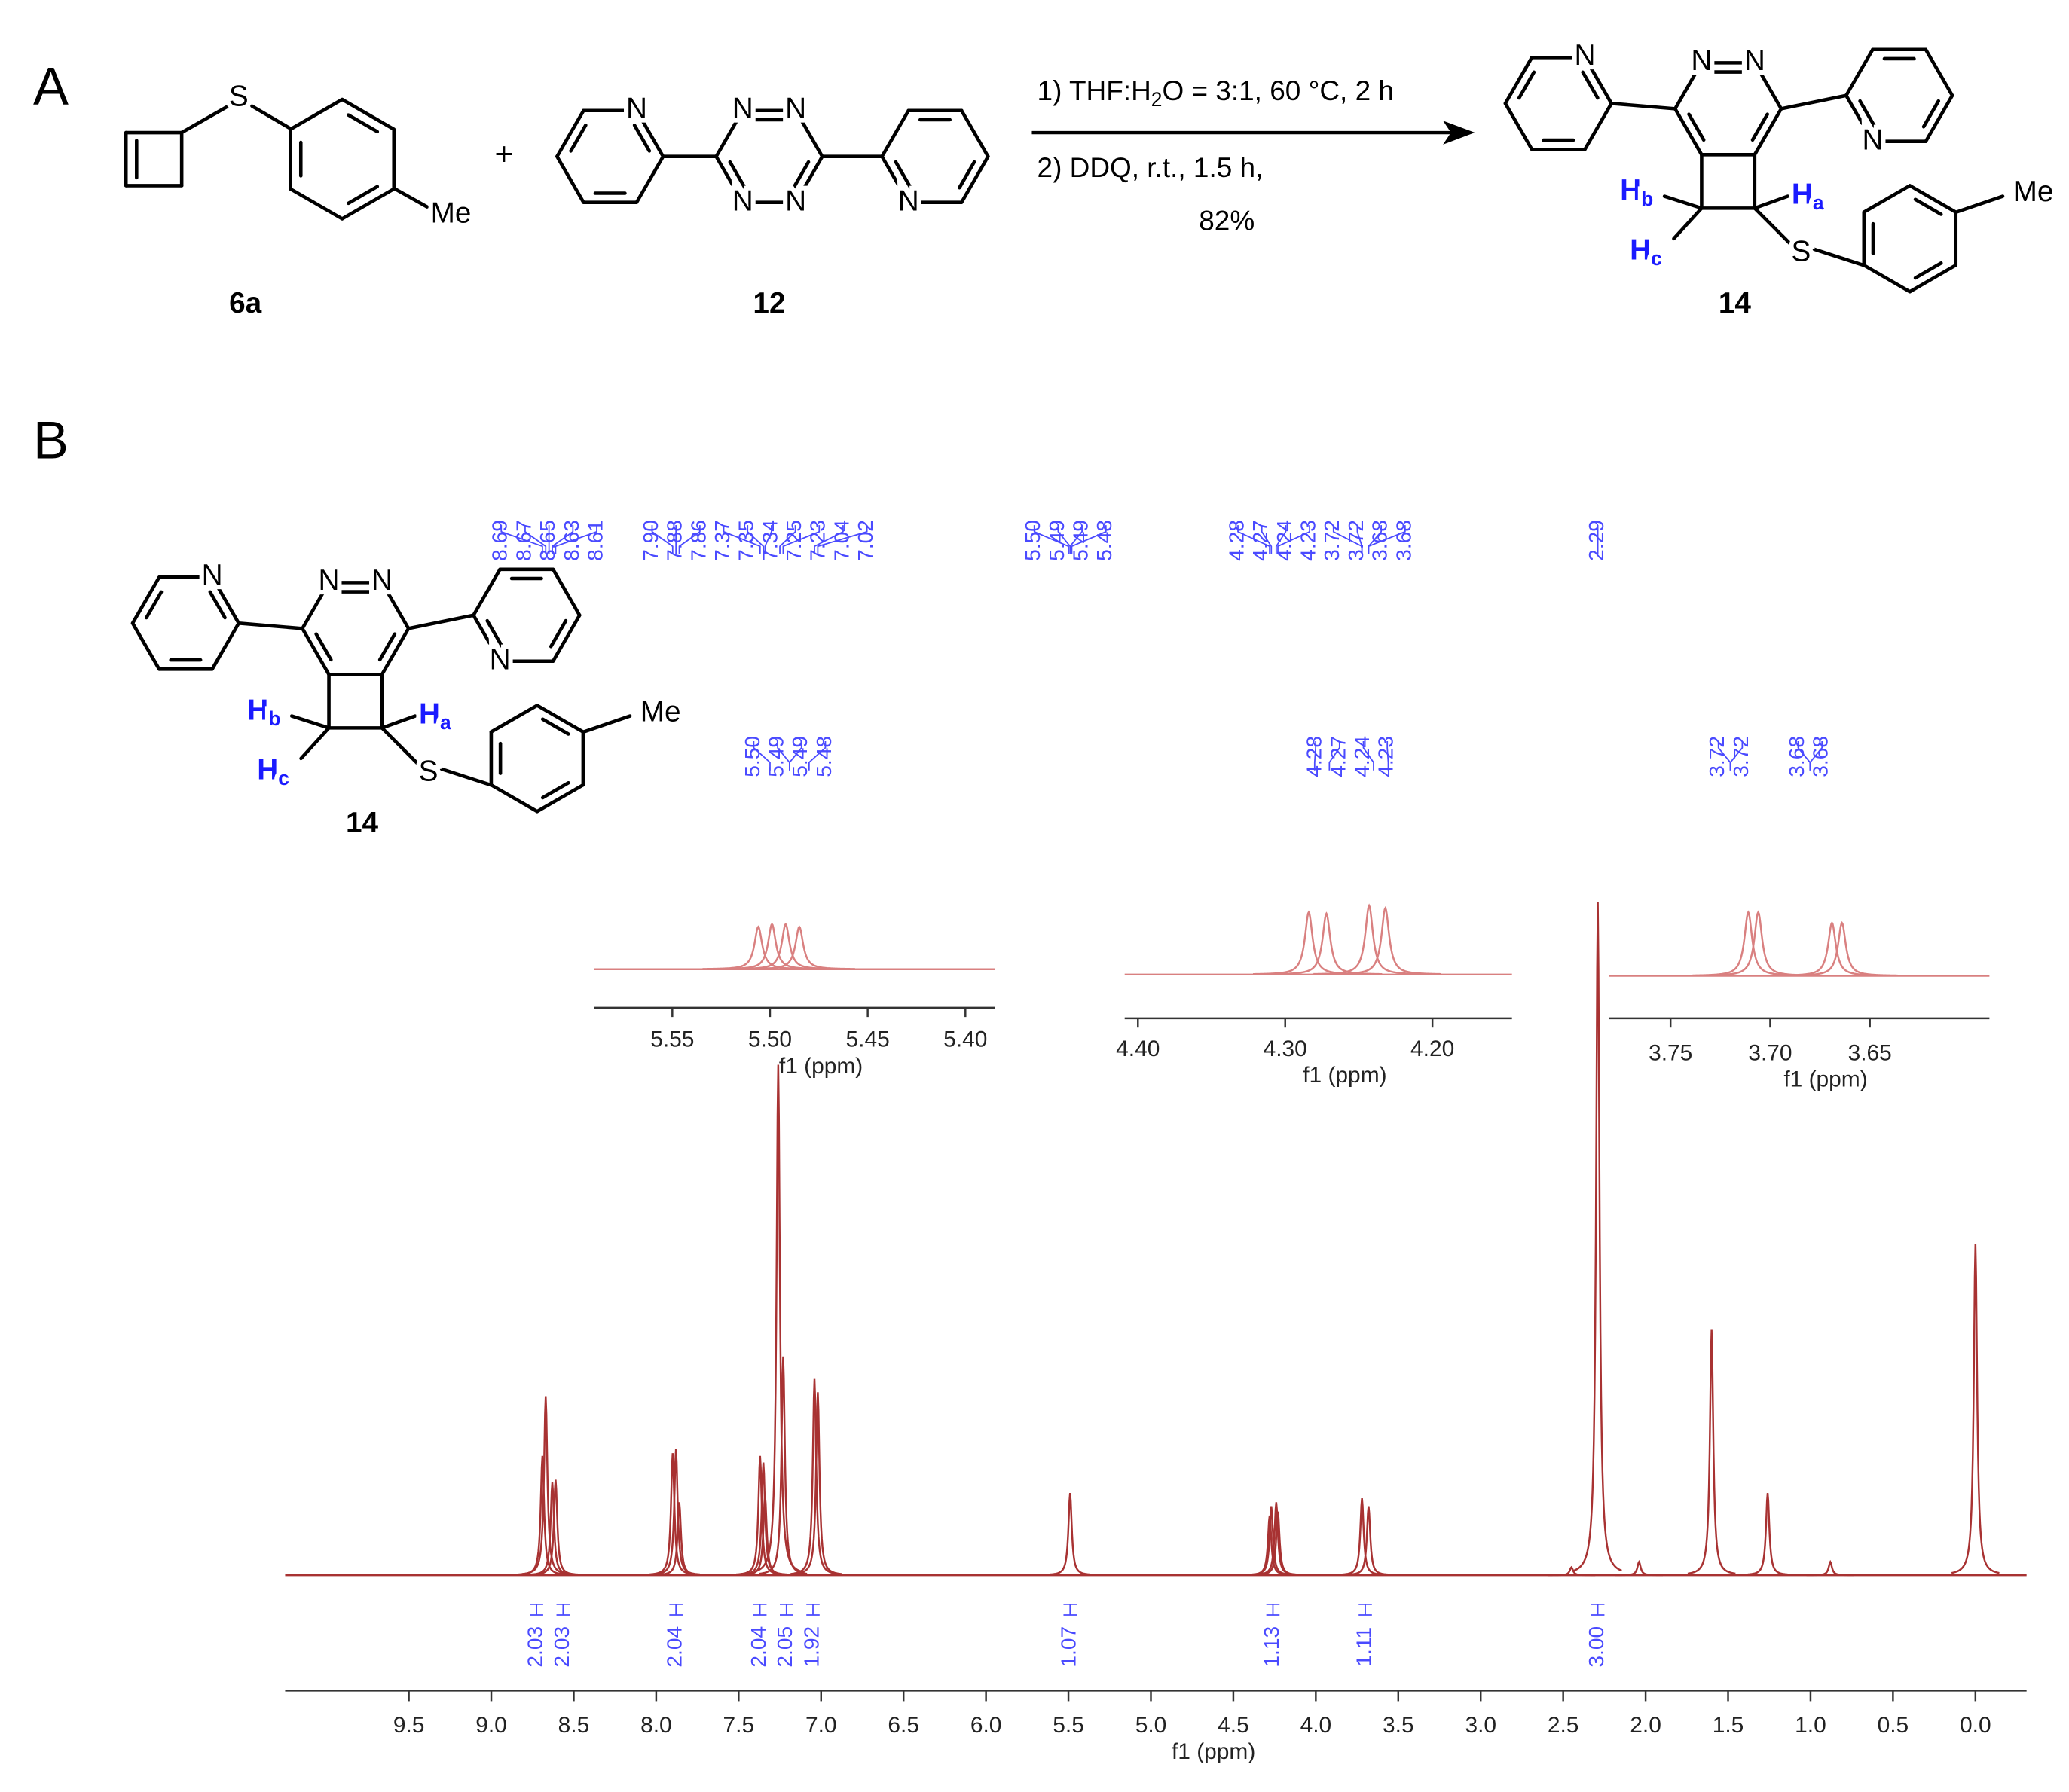 The width and height of the screenshot is (2069, 1792). What do you see at coordinates (698, 540) in the screenshot?
I see `peak-pick-label: 7.86` at bounding box center [698, 540].